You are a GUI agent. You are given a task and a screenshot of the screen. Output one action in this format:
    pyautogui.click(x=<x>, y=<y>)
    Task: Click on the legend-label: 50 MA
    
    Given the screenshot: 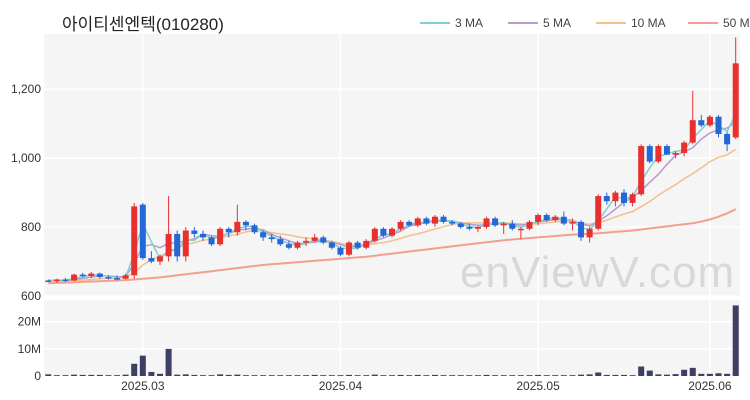 What is the action you would take?
    pyautogui.click(x=736, y=23)
    